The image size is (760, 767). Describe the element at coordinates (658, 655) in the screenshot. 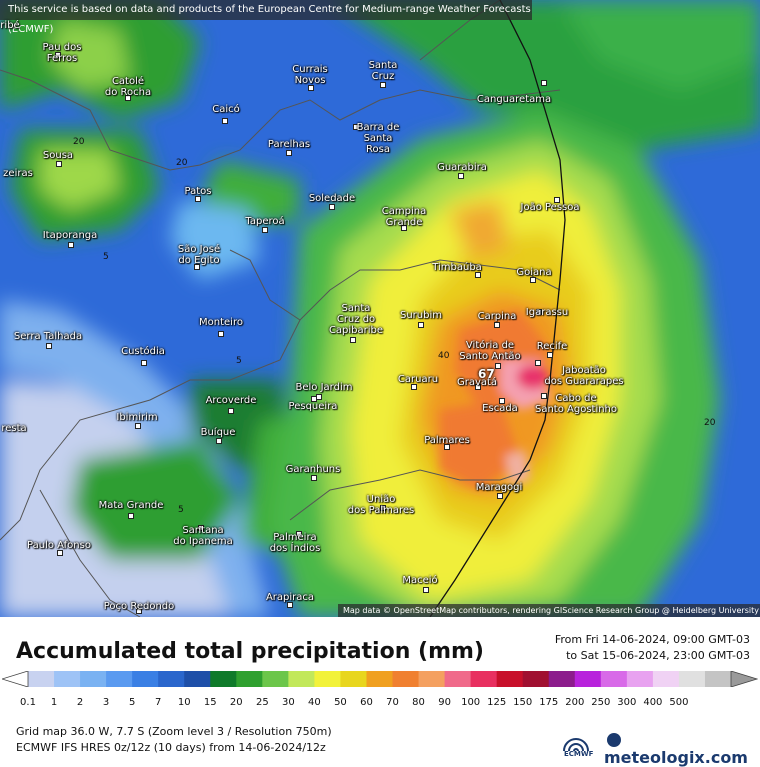

I see `valid-to: to Sat 15-06-2024, 23:00 GMT-03` at that location.